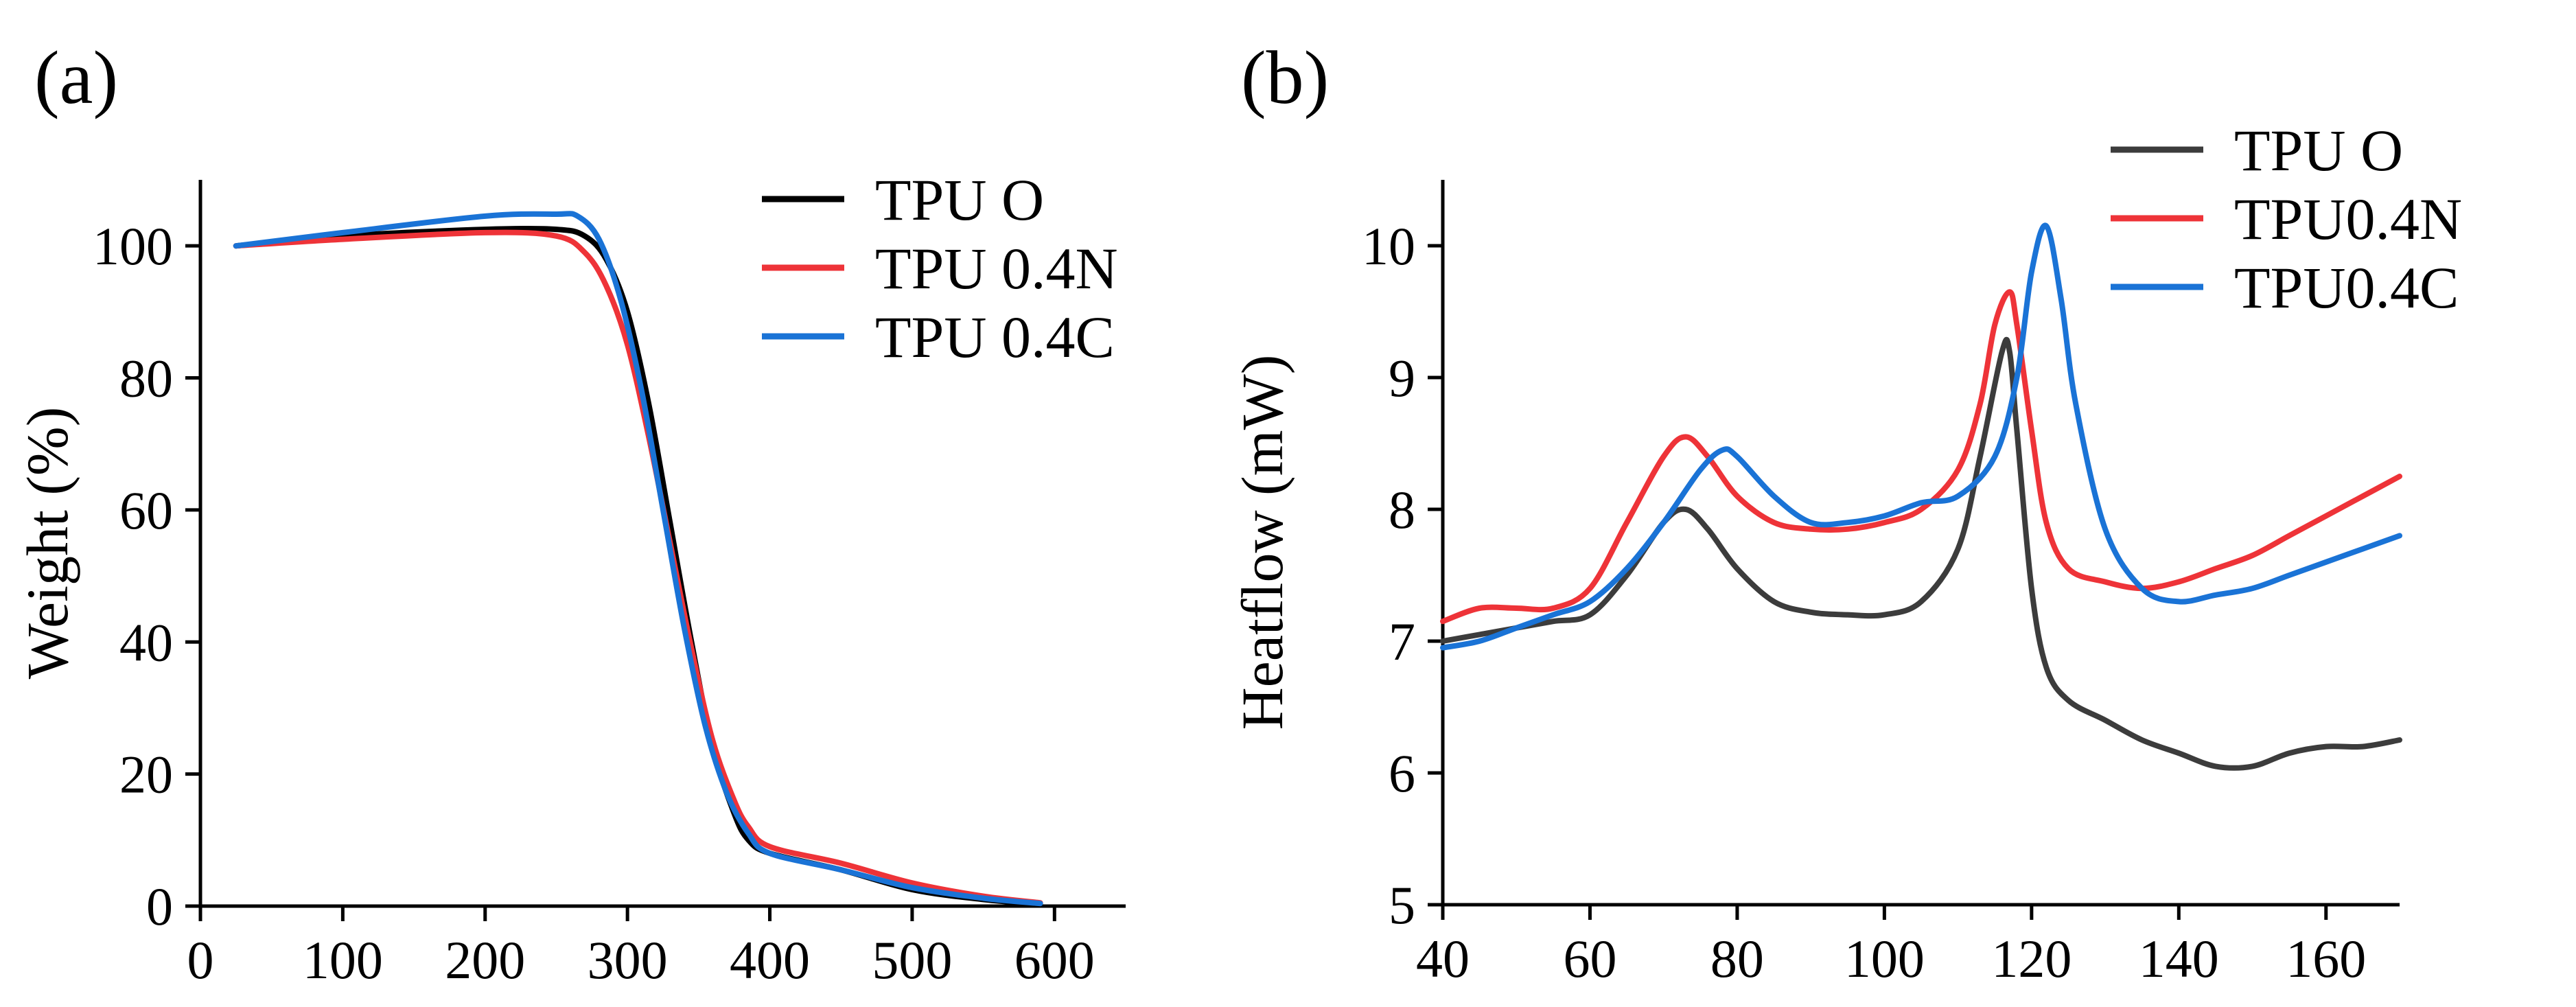  I want to click on panel-b-x-tick-label: 140, so click(2179, 958).